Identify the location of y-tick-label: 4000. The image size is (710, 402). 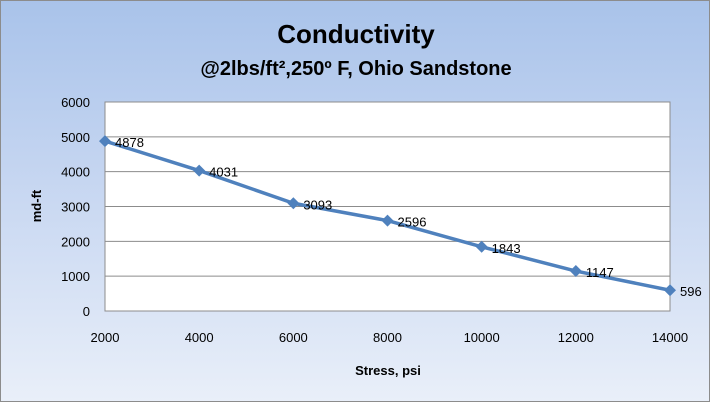
(75, 172).